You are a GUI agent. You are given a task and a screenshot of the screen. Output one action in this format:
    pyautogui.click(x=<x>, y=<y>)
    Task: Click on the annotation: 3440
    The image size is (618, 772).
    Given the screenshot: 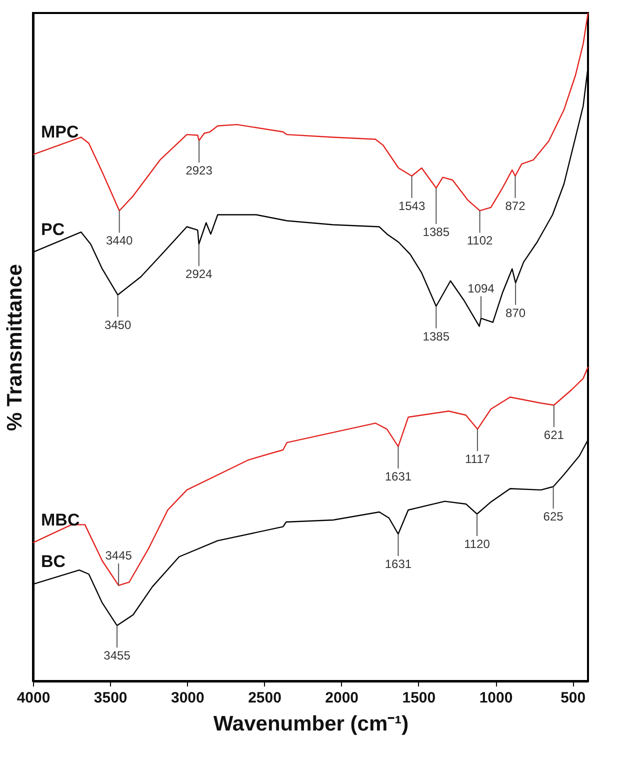 What is the action you would take?
    pyautogui.click(x=120, y=241)
    